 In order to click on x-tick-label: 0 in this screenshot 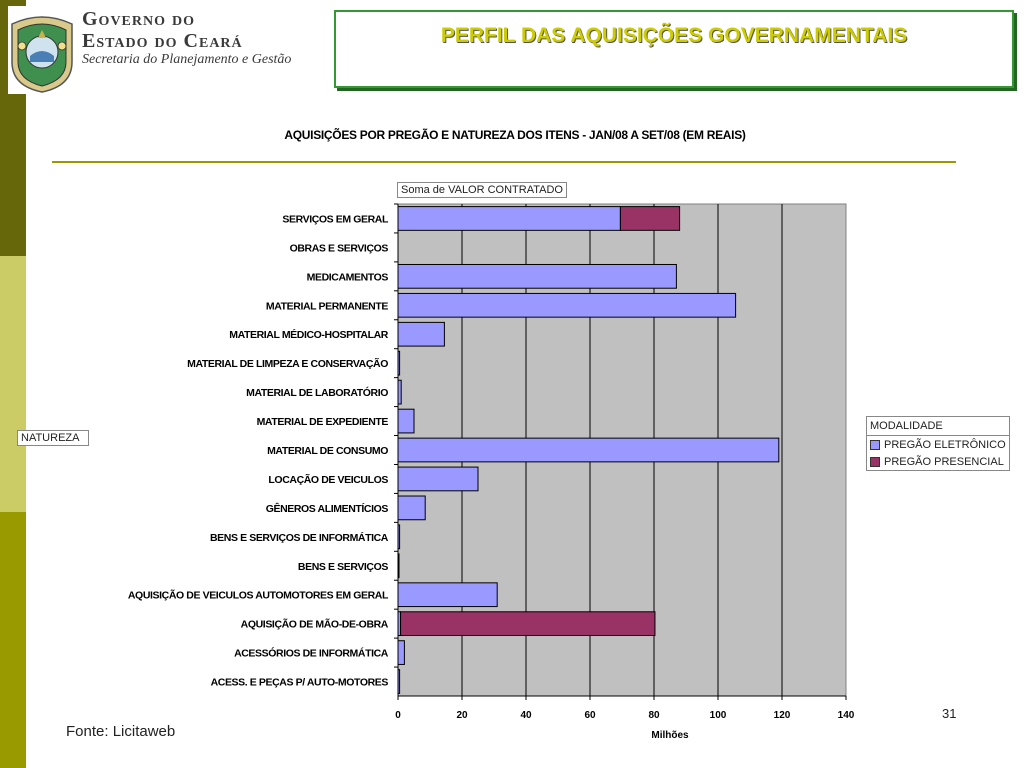, I will do `click(398, 715)`.